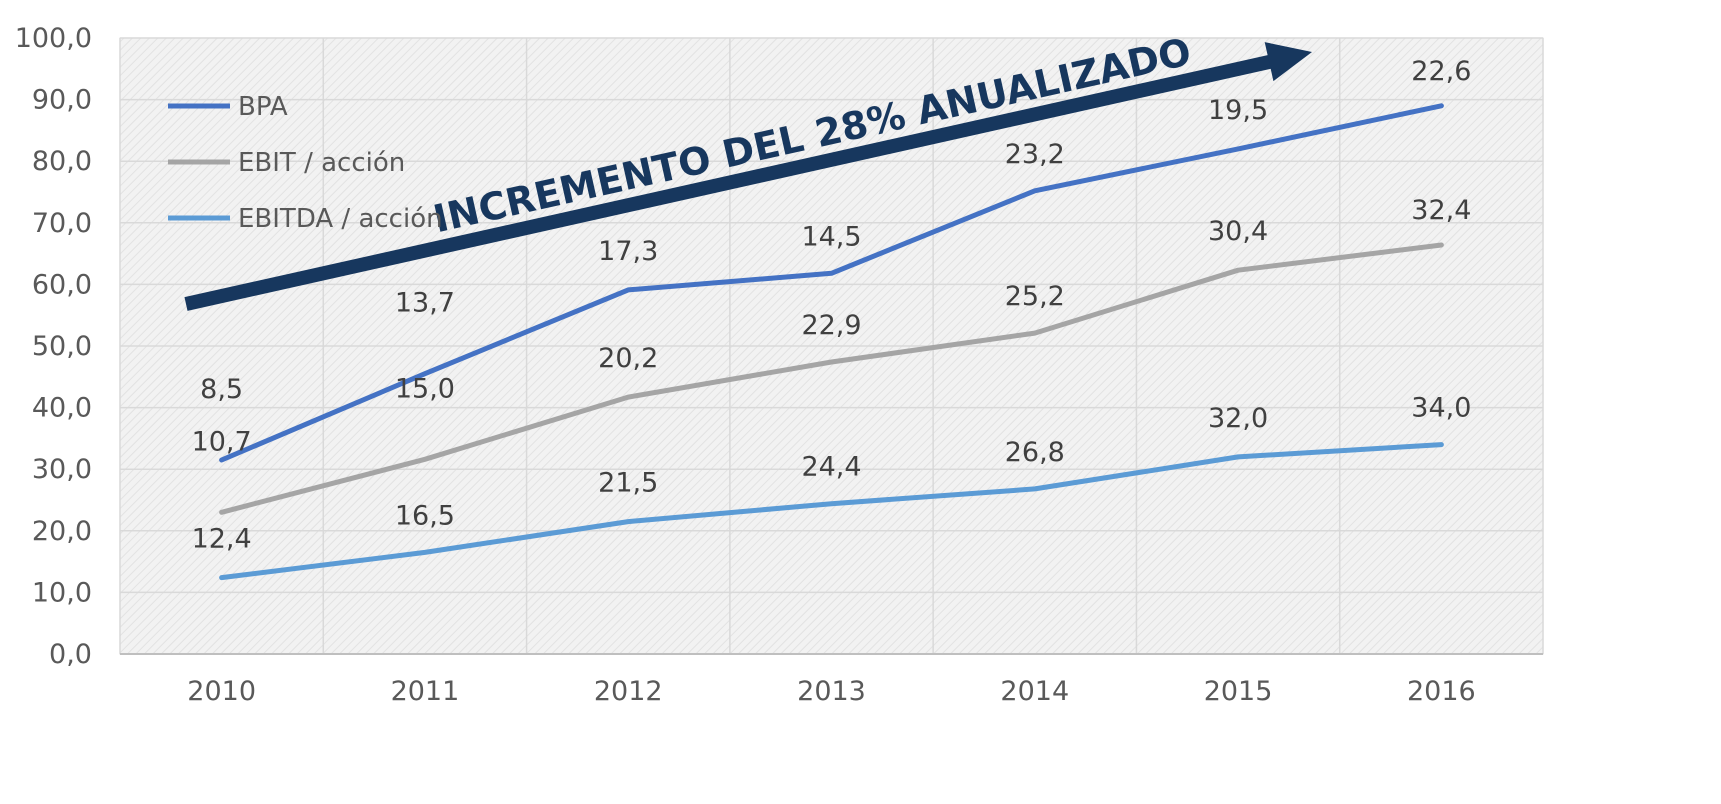  Describe the element at coordinates (1035, 452) in the screenshot. I see `data-label: 26,8` at that location.